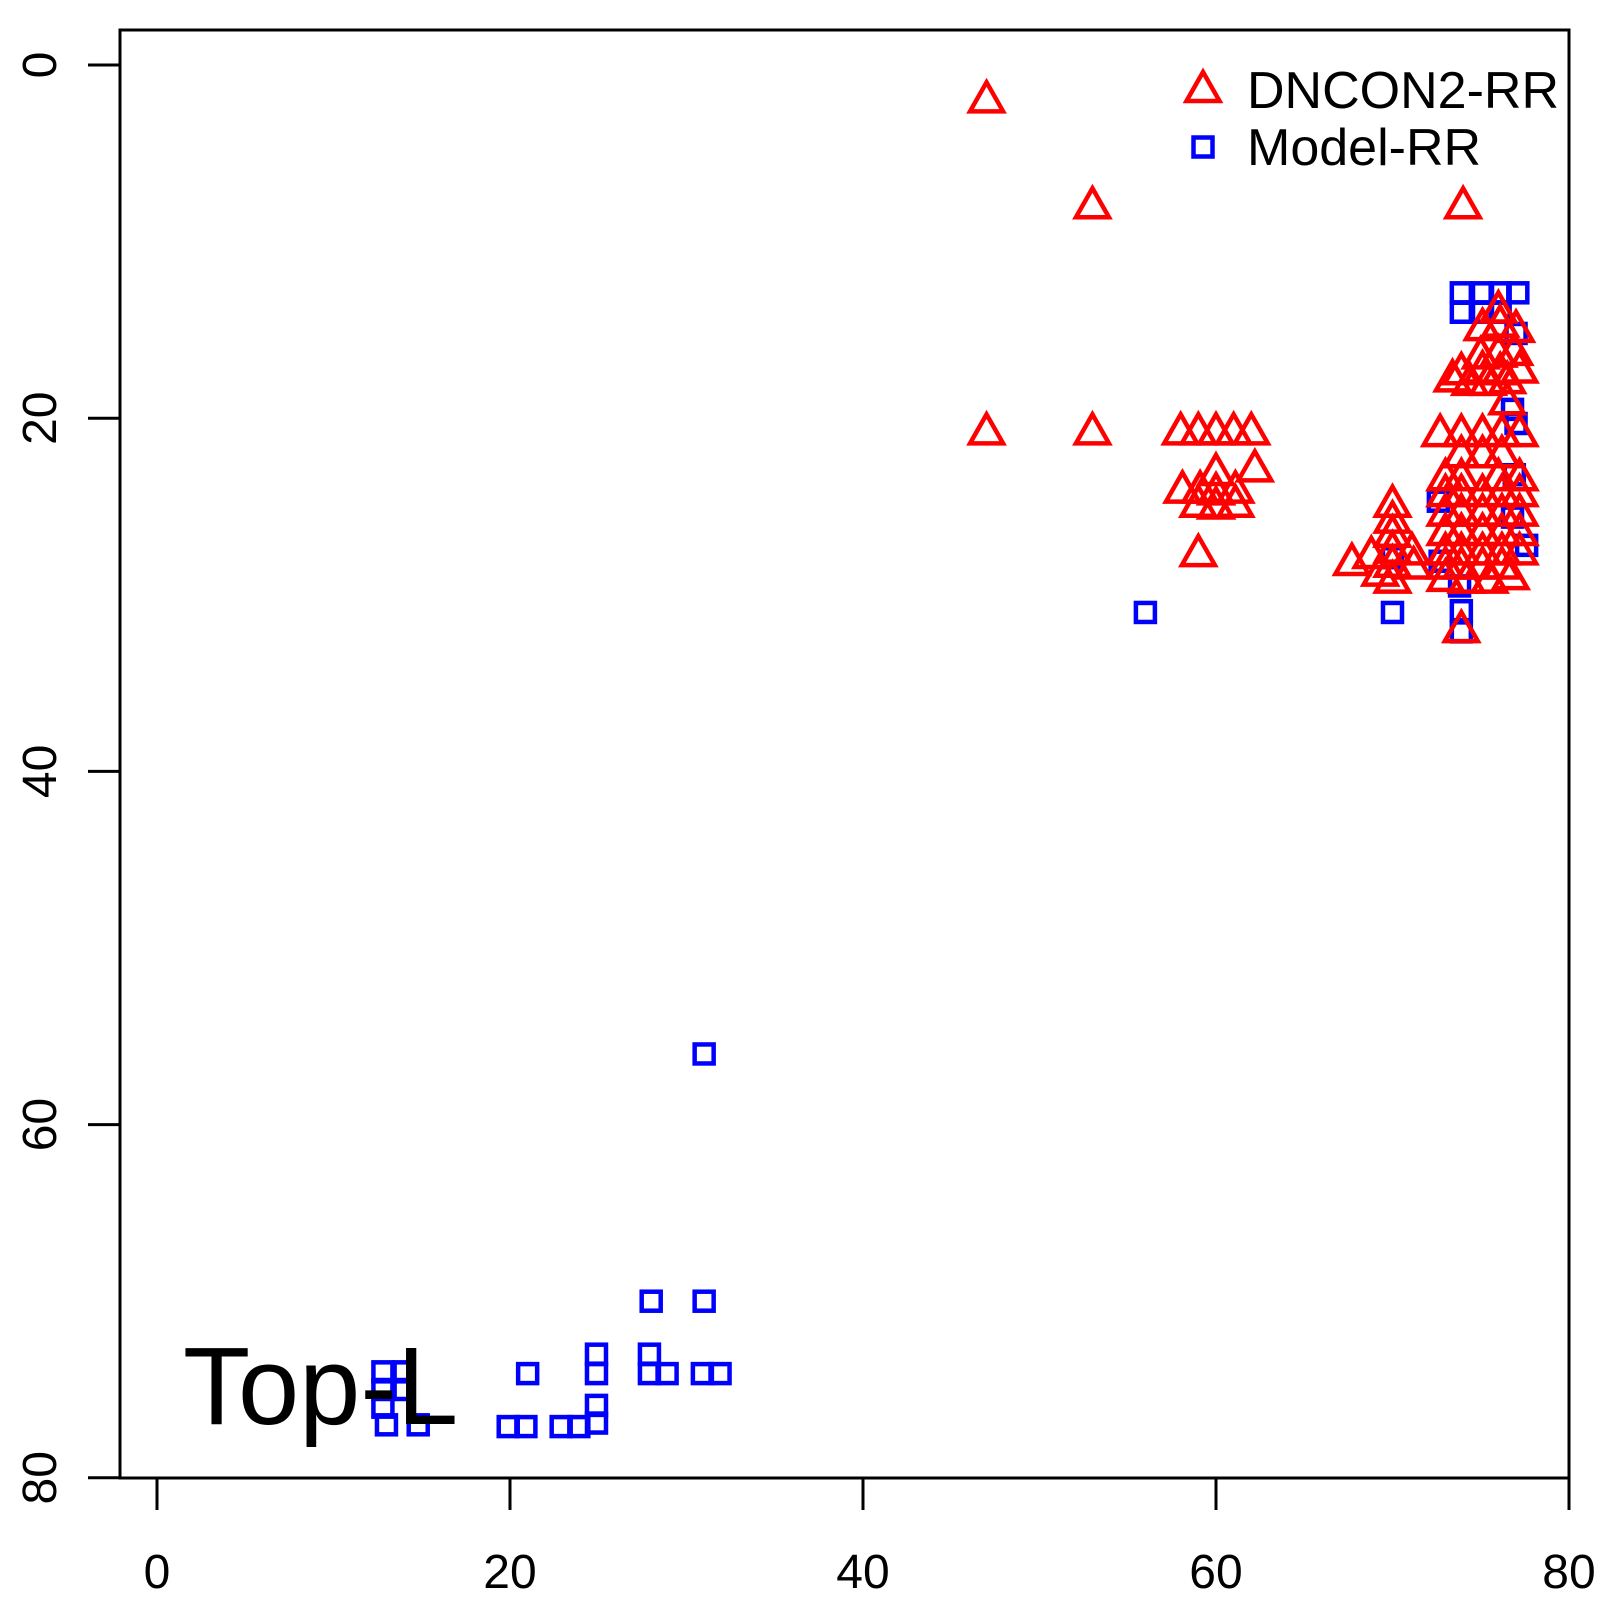 This screenshot has width=1600, height=1600. Describe the element at coordinates (1215, 1572) in the screenshot. I see `x-axis-tick-label: 60` at that location.